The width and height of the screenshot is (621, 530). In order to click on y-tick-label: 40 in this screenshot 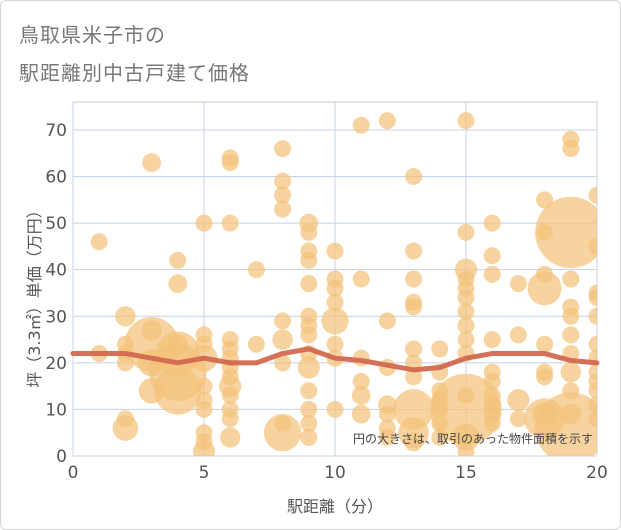, I will do `click(56, 271)`.